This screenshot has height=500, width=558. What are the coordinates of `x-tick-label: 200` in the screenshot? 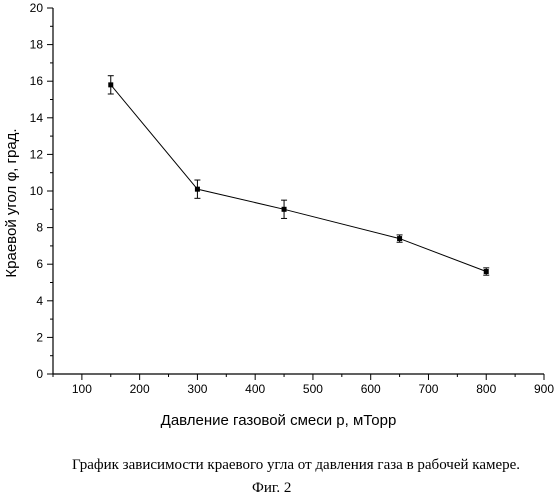 It's located at (140, 389).